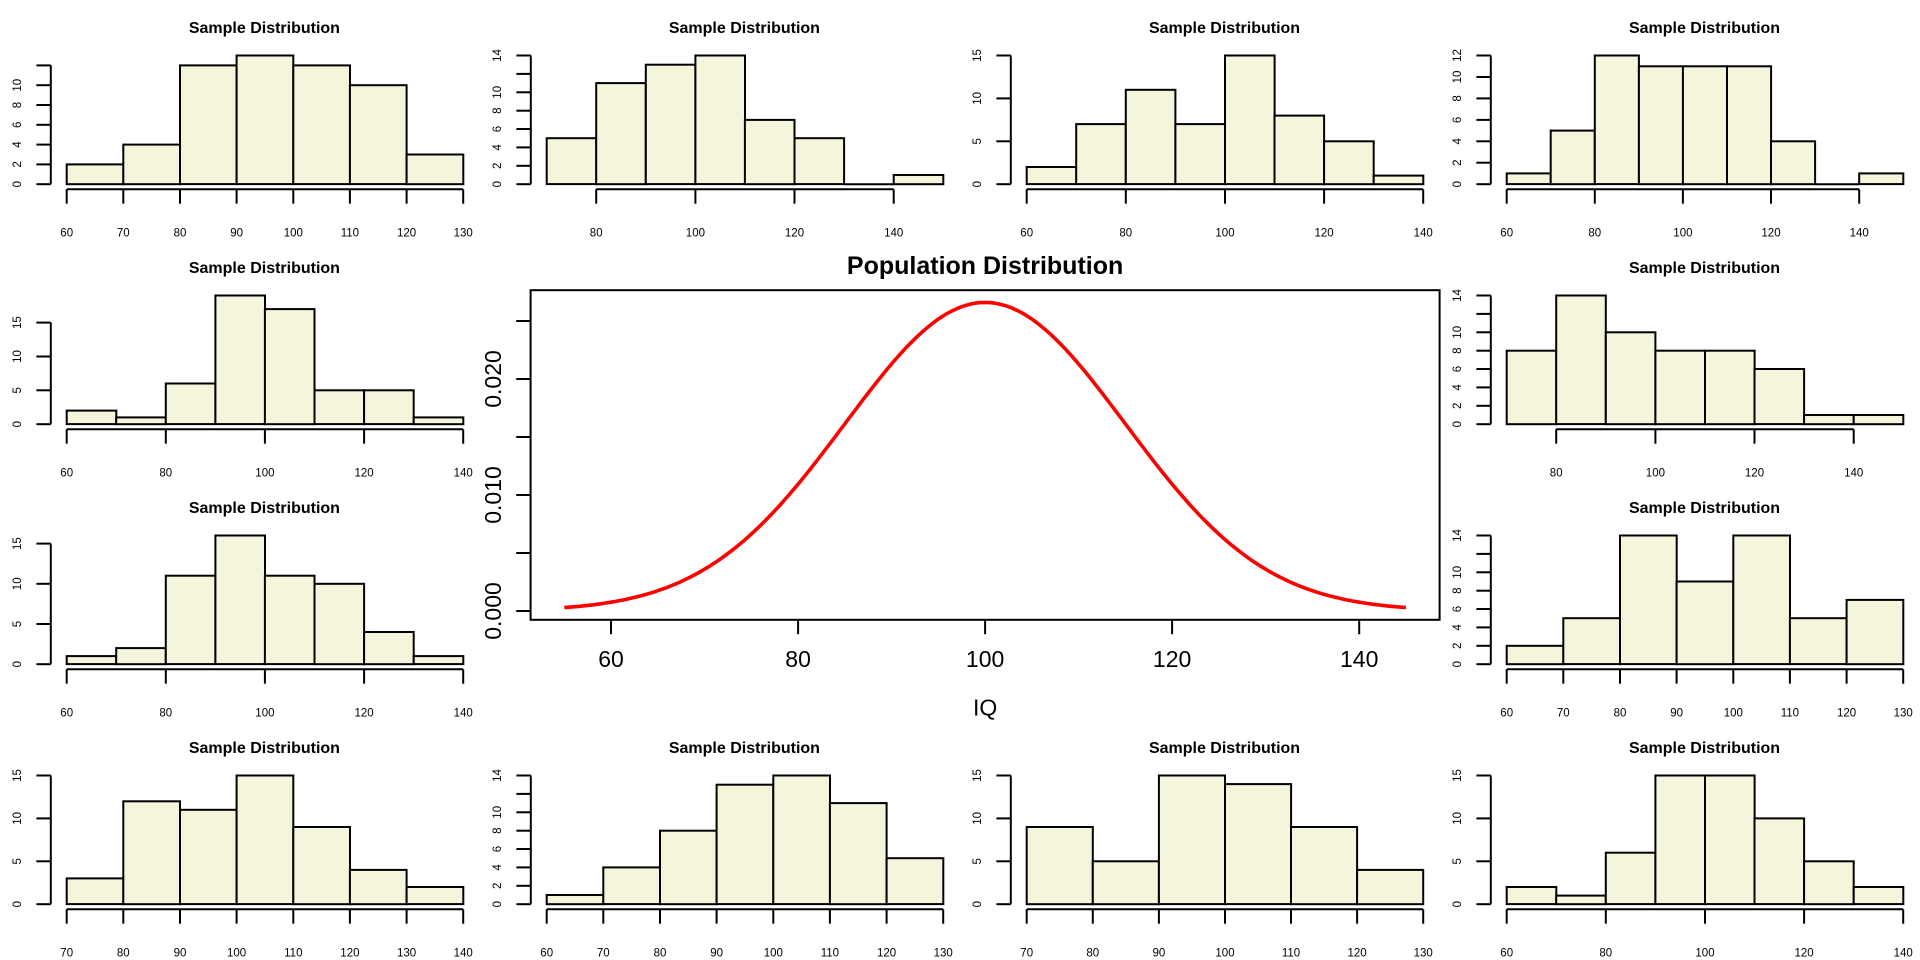 The width and height of the screenshot is (1920, 960). What do you see at coordinates (493, 495) in the screenshot?
I see `svg-text: 0.010` at bounding box center [493, 495].